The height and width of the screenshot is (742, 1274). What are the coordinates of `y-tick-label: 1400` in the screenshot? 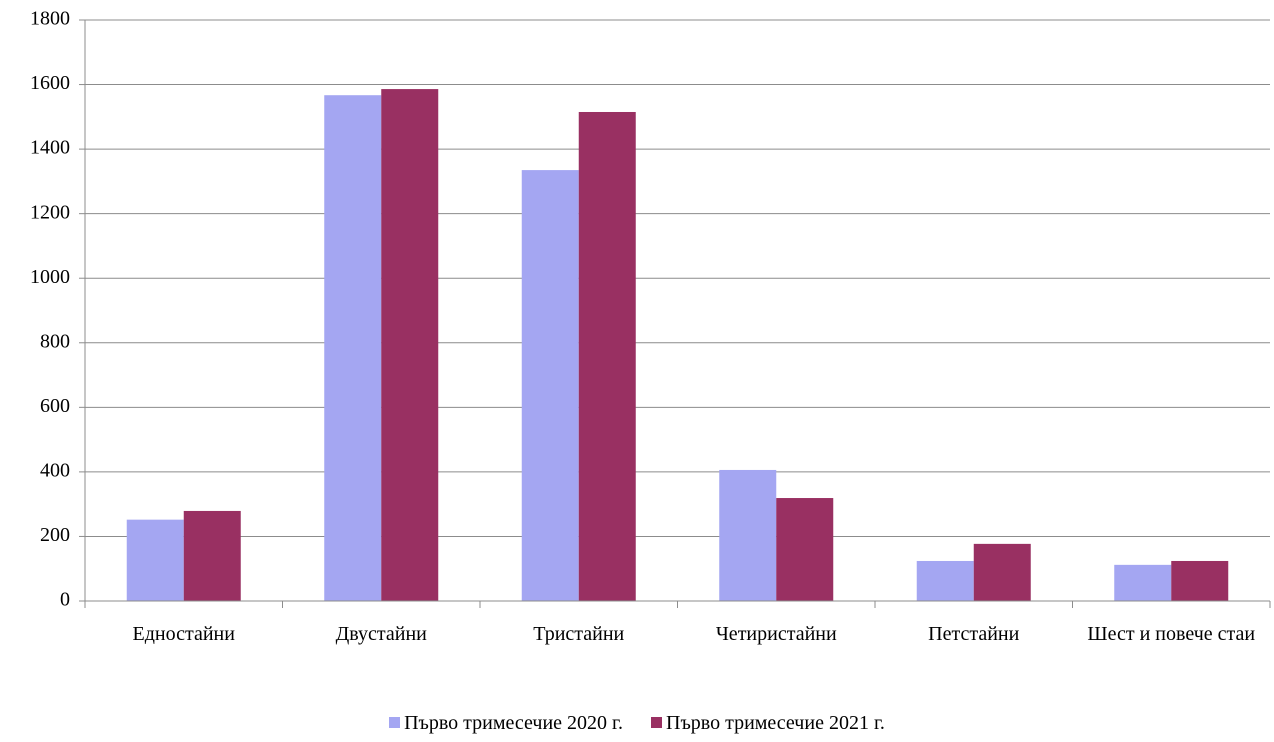 It's located at (50, 148).